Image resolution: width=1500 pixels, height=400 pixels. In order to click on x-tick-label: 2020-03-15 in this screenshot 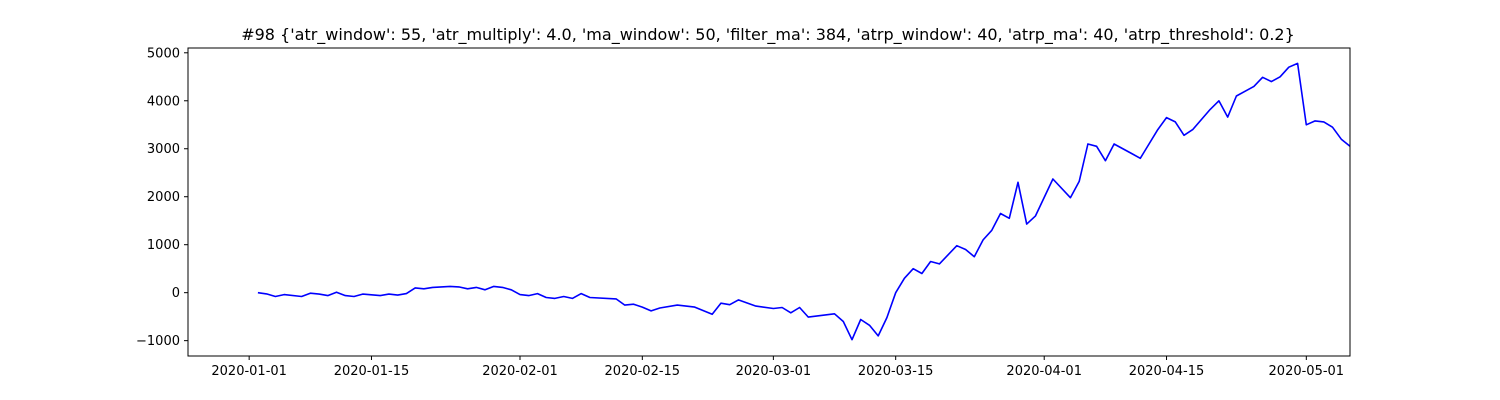, I will do `click(896, 371)`.